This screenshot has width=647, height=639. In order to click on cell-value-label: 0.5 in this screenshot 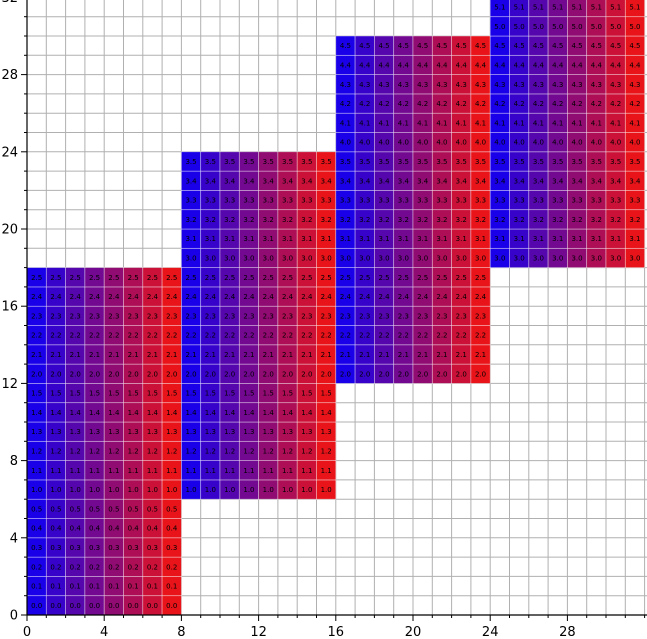, I will do `click(152, 509)`.